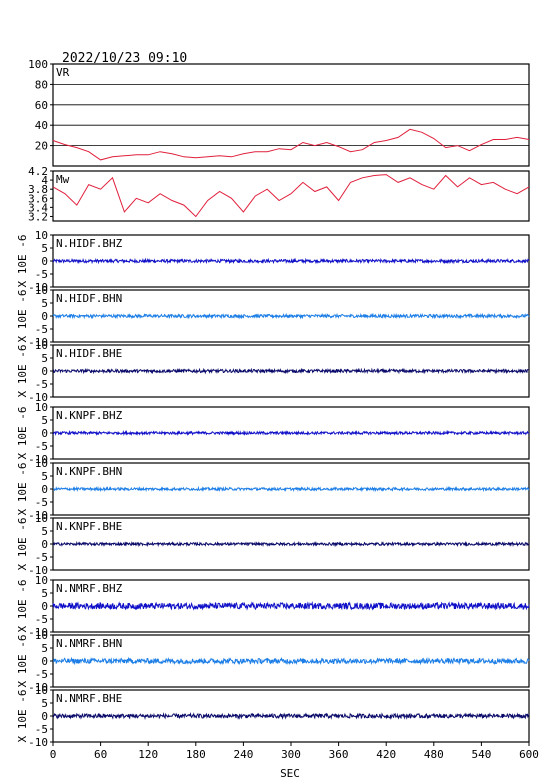 This screenshot has height=781, width=554. I want to click on y-tick-label: 4.2, so click(38, 171).